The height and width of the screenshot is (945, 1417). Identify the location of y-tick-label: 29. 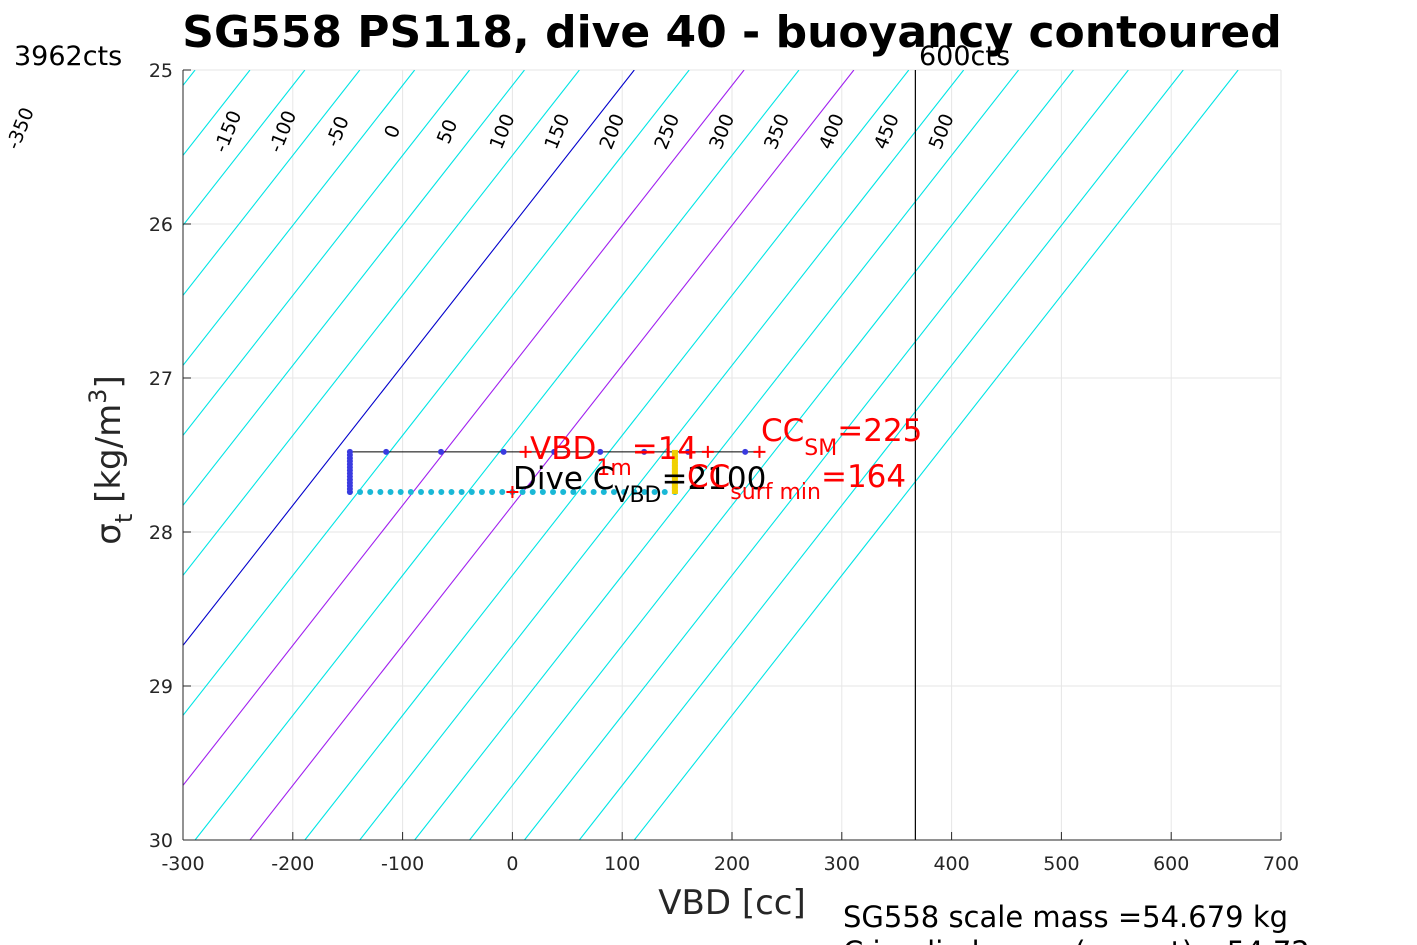
(161, 687).